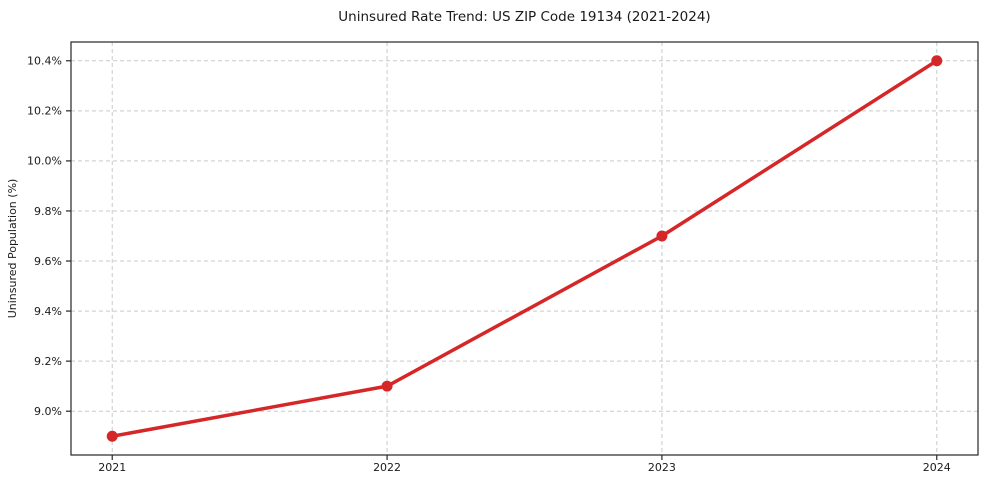 This screenshot has width=989, height=490. Describe the element at coordinates (387, 467) in the screenshot. I see `x-tick-label: 2022` at that location.